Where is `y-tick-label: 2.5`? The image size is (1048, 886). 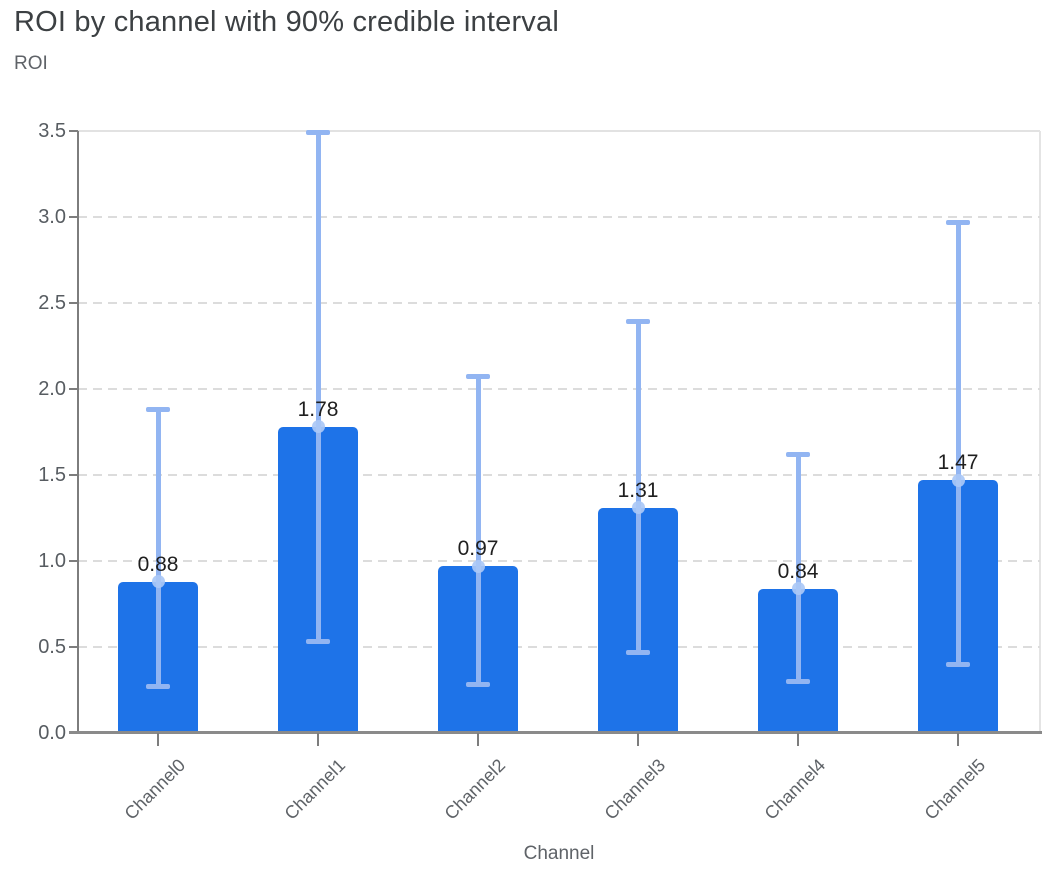 y-tick-label: 2.5 is located at coordinates (52, 303).